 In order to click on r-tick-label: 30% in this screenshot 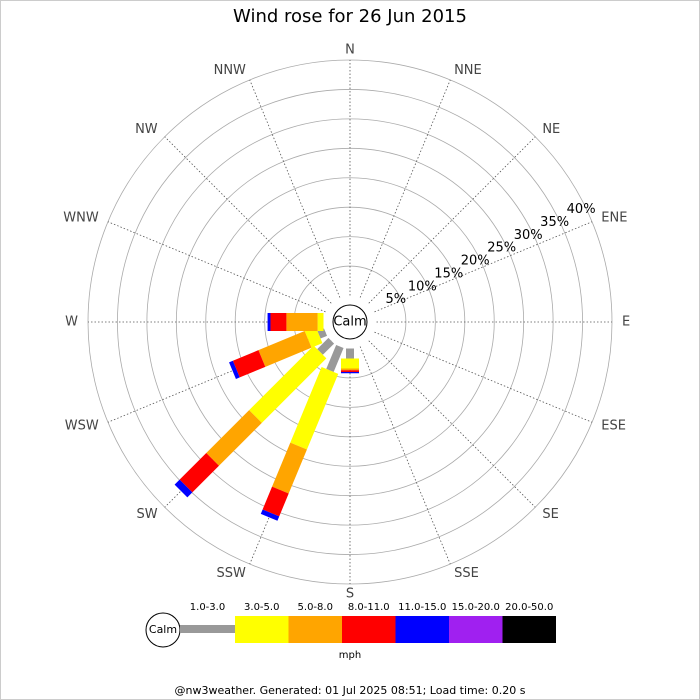, I will do `click(528, 235)`.